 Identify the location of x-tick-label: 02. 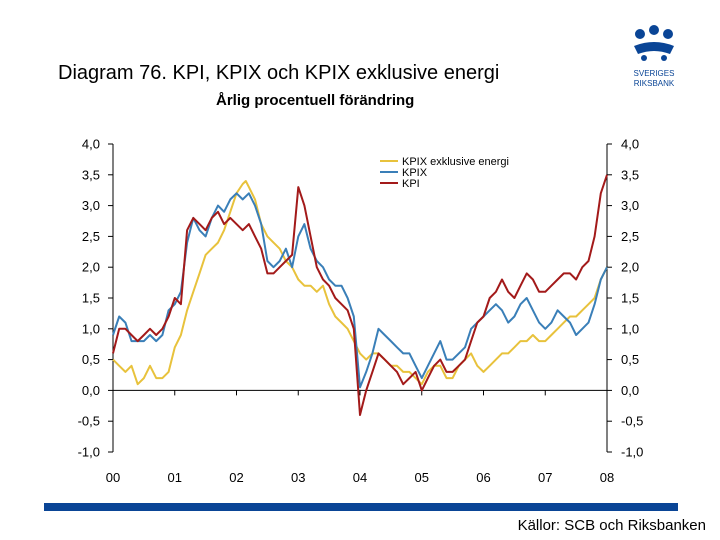
(236, 477).